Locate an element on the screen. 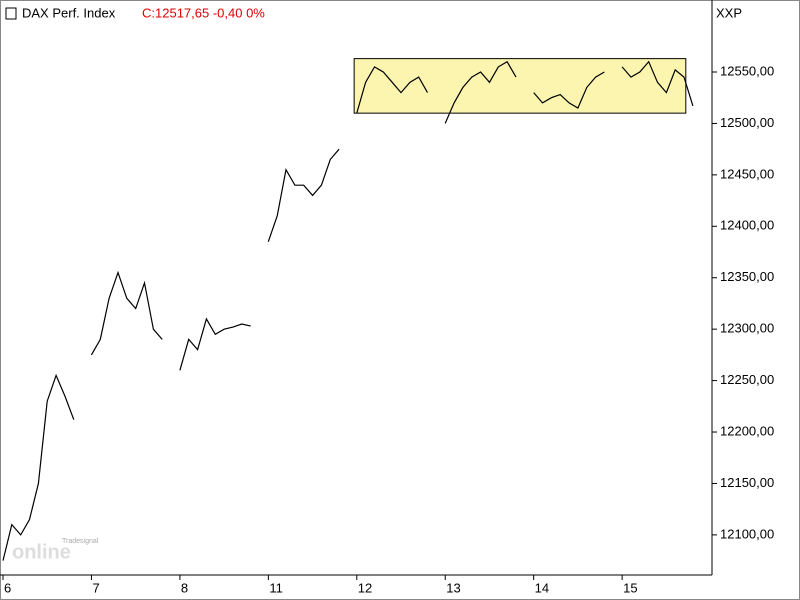 The image size is (800, 600). x-tick-label: 7 is located at coordinates (95, 587).